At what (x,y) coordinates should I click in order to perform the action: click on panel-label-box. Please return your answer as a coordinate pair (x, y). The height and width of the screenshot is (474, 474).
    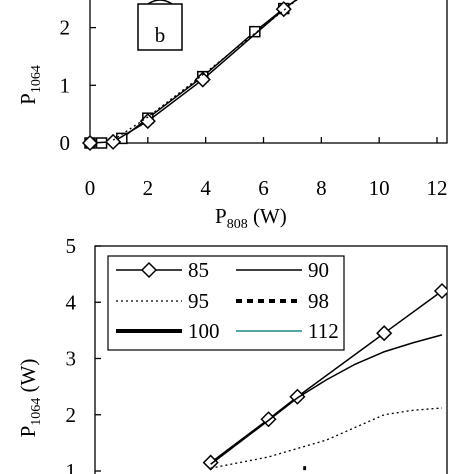
    Looking at the image, I should click on (160, 27).